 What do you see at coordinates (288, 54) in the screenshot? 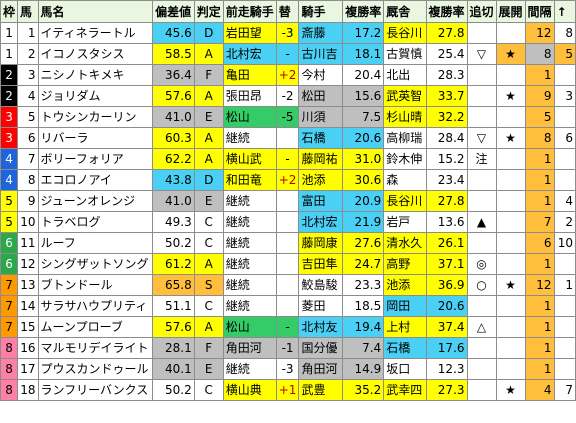
I see `table-row: 1 2 イコノスタシス 58.5 A 北村宏 - 古川吉 18.1 古賀慎 25.4 ▽ ★ 8 5` at bounding box center [288, 54].